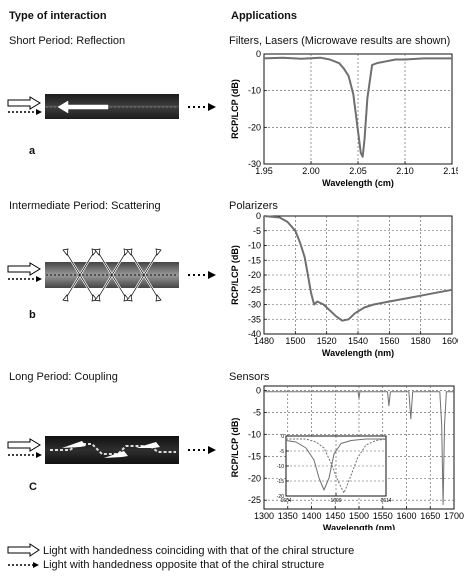 Image resolution: width=474 pixels, height=578 pixels. Describe the element at coordinates (253, 206) in the screenshot. I see `application-label-polarizers: Polarizers` at that location.